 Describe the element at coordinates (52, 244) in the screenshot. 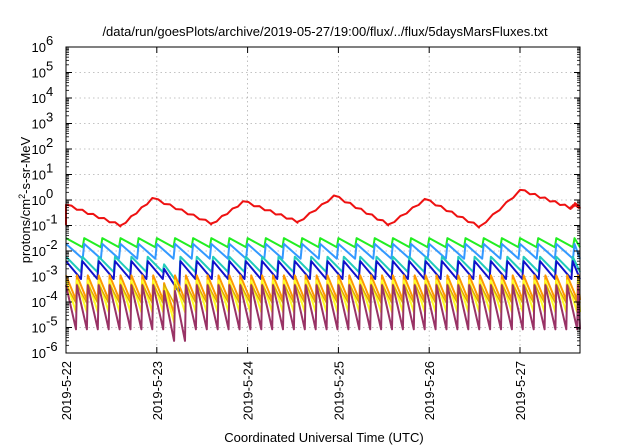

I see `y-tick-exponent: -2` at that location.